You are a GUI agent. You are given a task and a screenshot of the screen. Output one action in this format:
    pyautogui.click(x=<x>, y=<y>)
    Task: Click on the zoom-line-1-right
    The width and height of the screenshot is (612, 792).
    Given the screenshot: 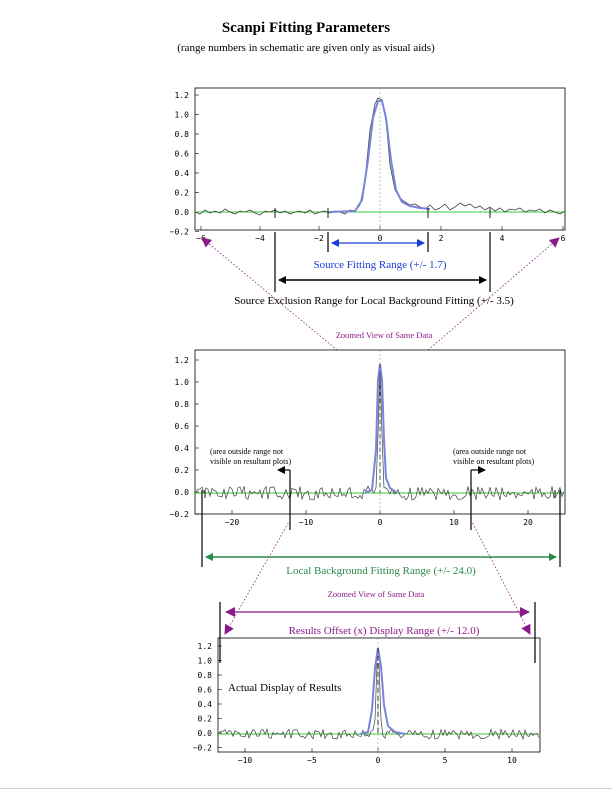 What is the action you would take?
    pyautogui.click(x=493, y=294)
    